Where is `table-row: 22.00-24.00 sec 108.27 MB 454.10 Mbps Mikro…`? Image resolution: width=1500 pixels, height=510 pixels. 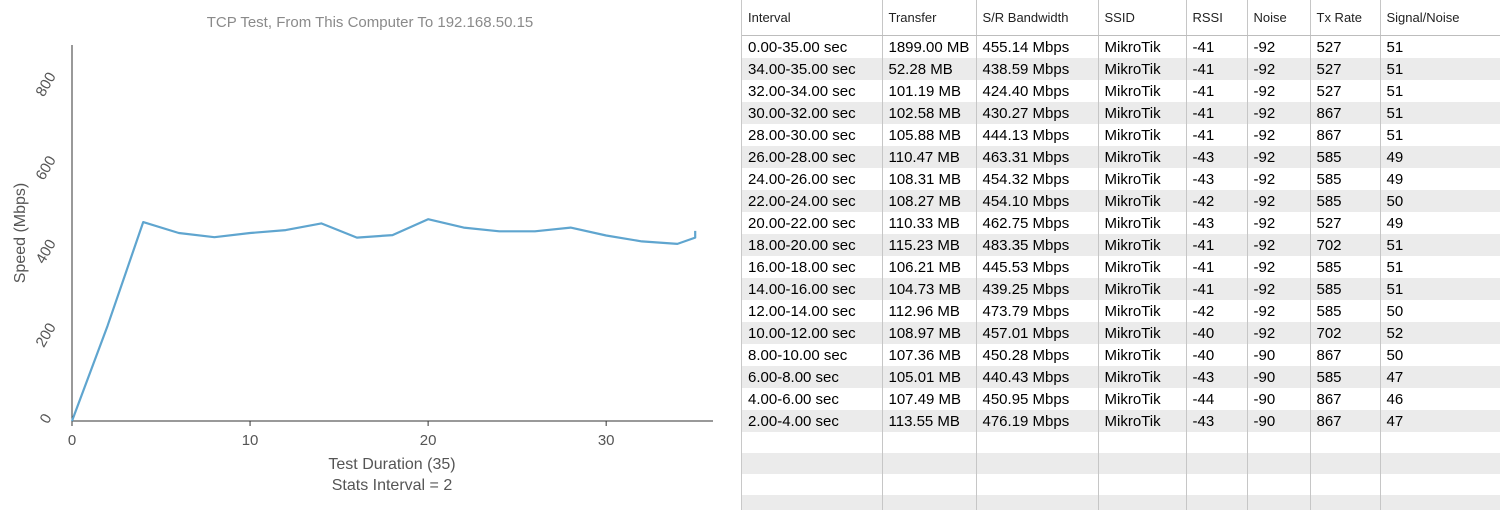
table-row: 22.00-24.00 sec 108.27 MB 454.10 Mbps Mikro… is located at coordinates (1121, 201).